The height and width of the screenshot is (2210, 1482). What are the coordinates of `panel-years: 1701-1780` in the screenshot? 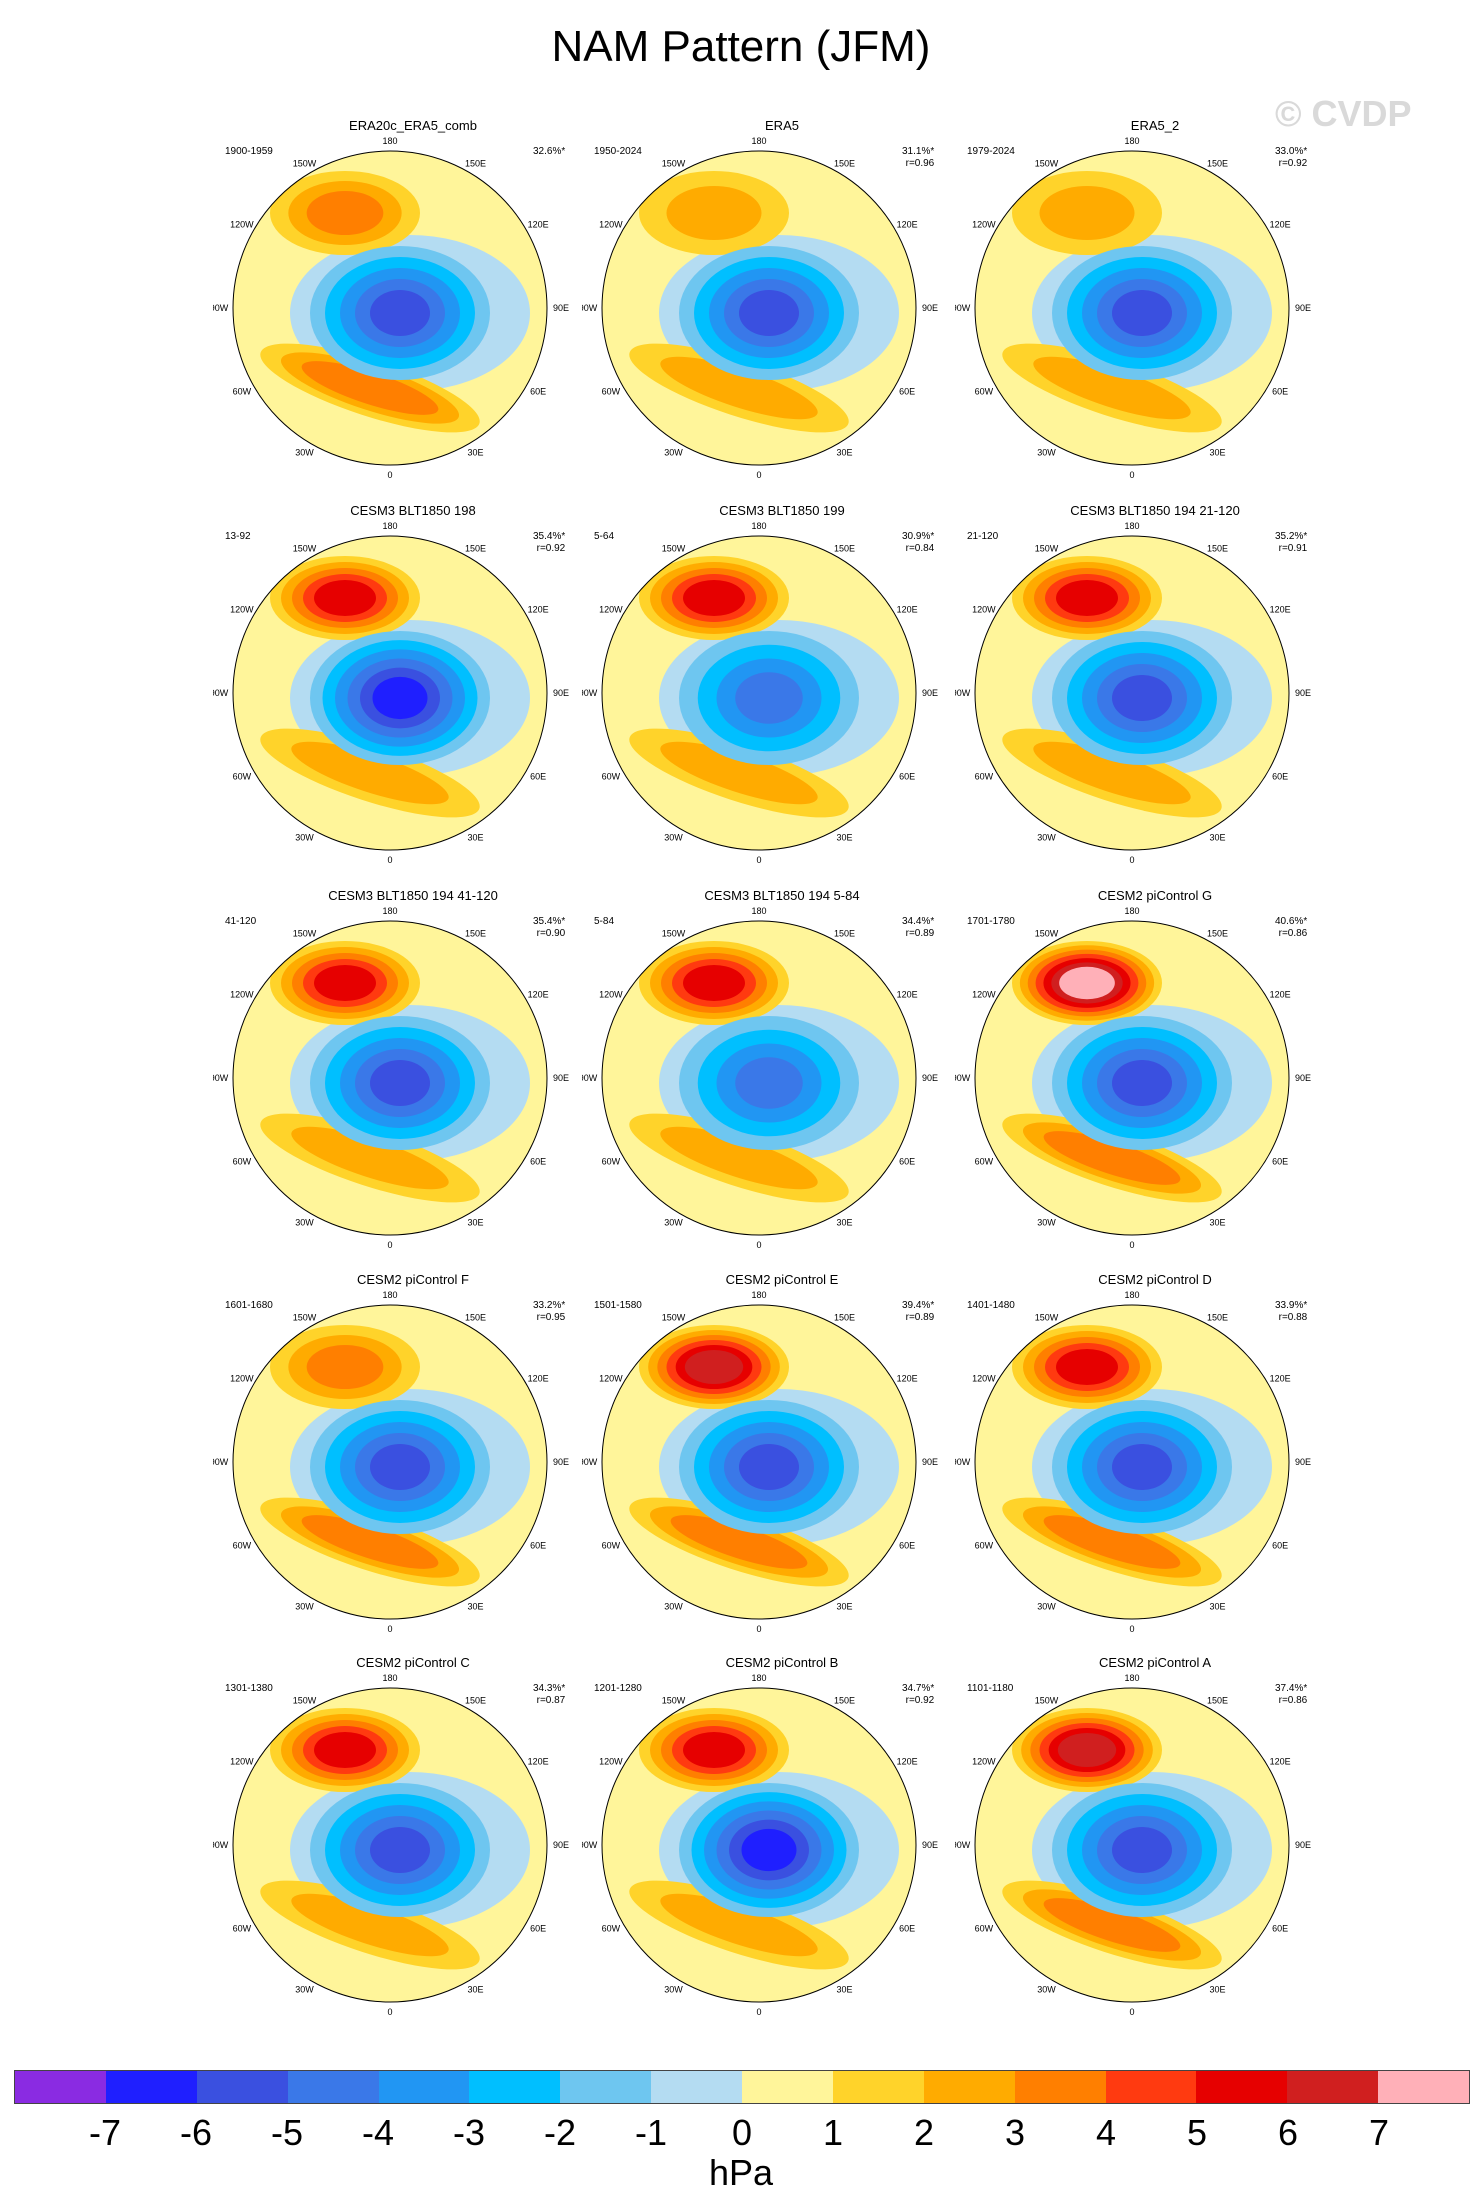 It's located at (991, 921).